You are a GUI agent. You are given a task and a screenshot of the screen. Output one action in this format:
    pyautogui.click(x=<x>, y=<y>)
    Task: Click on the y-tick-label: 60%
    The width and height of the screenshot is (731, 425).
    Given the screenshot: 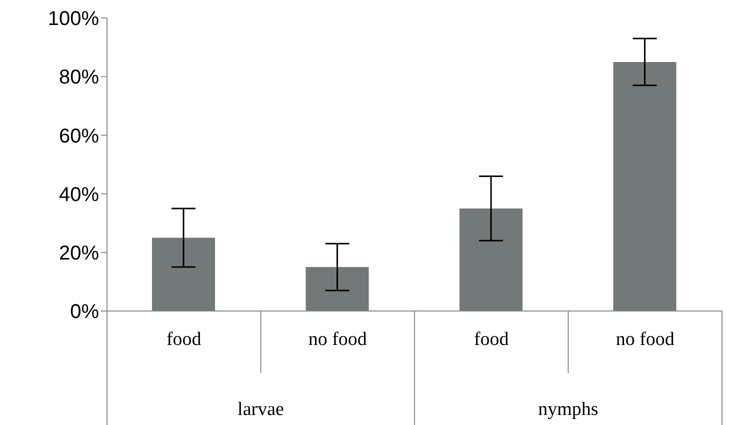 What is the action you would take?
    pyautogui.click(x=79, y=136)
    